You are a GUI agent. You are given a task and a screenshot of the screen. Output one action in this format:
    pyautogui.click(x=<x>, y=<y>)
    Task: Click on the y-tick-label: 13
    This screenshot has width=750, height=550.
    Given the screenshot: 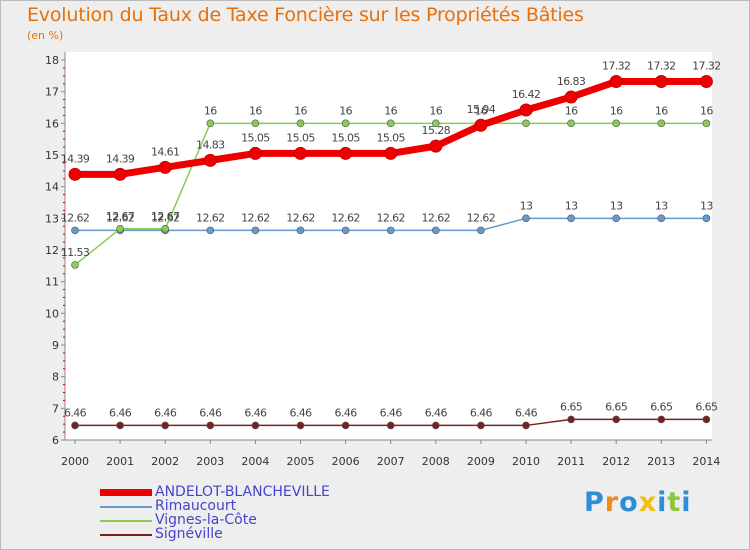 What is the action you would take?
    pyautogui.click(x=52, y=218)
    